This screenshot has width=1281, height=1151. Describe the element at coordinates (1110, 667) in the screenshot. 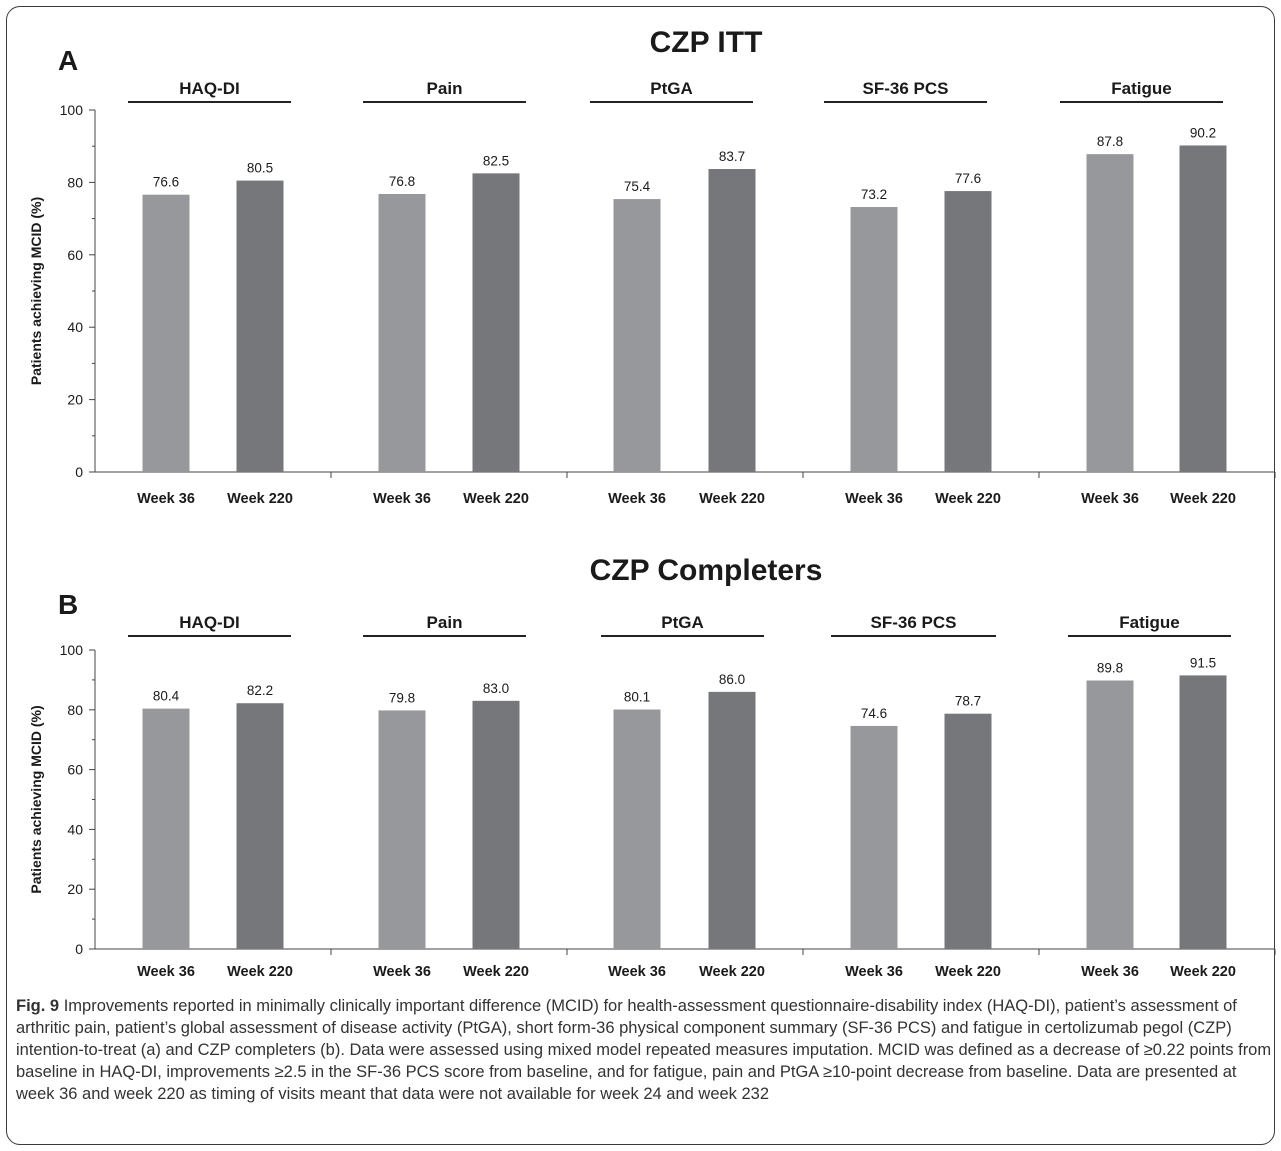

I see `bar-value-label: 89.8` at that location.